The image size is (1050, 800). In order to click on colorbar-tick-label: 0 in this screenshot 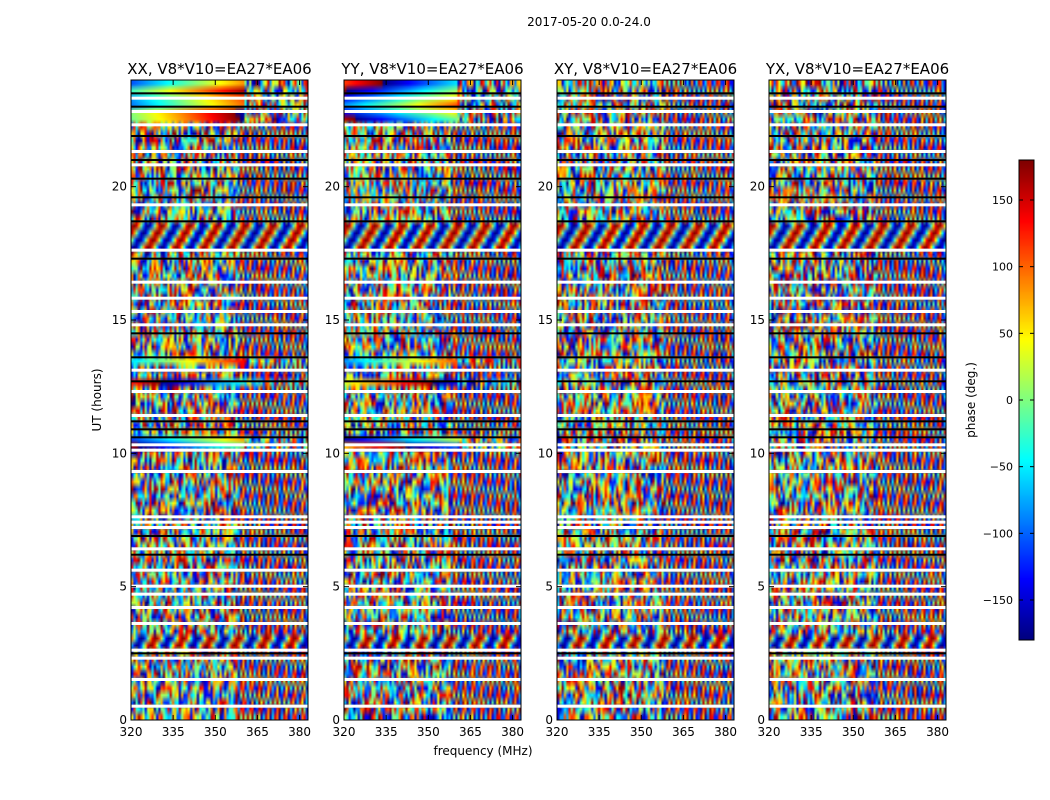, I will do `click(1009, 400)`.